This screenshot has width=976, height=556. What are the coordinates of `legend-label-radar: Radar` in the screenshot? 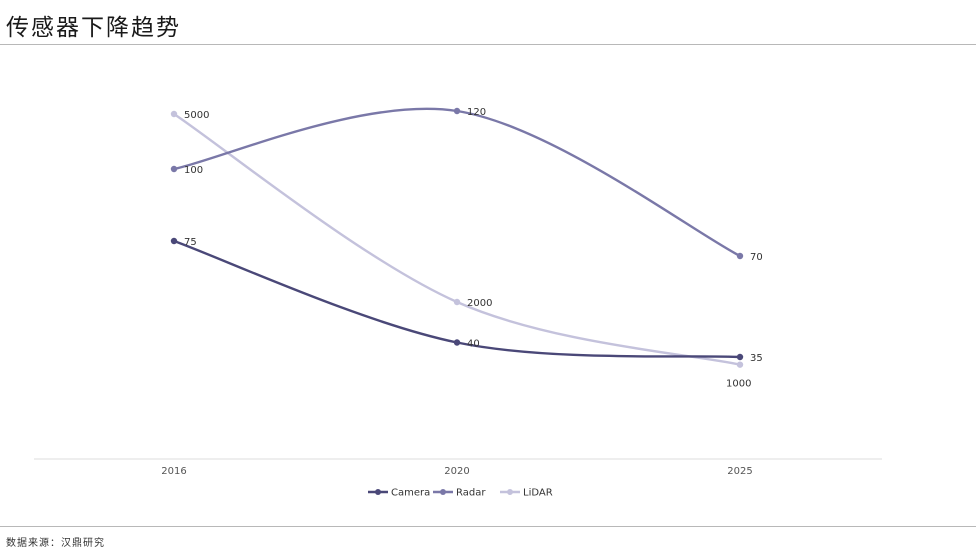 It's located at (471, 493).